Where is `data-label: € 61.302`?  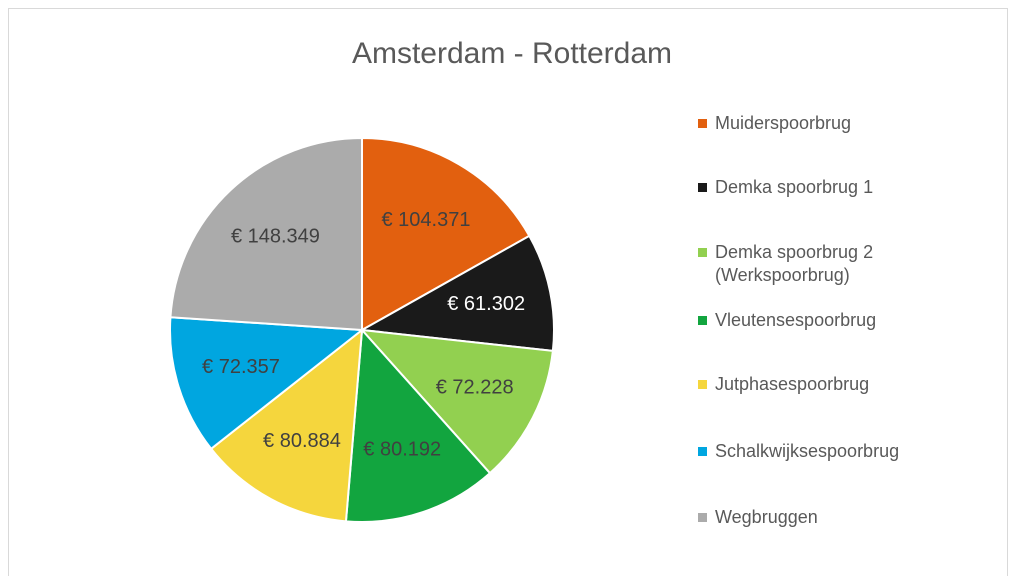
data-label: € 61.302 is located at coordinates (486, 304).